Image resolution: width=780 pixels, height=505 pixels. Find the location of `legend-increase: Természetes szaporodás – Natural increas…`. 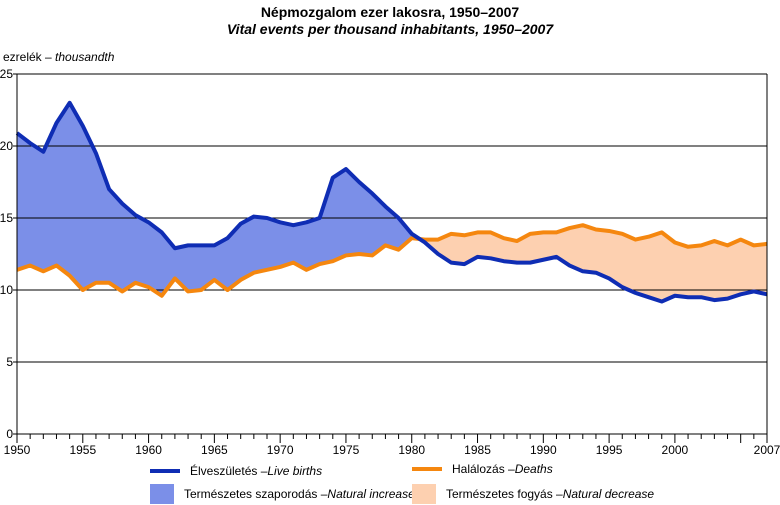

legend-increase: Természetes szaporodás – Natural increas… is located at coordinates (282, 494).